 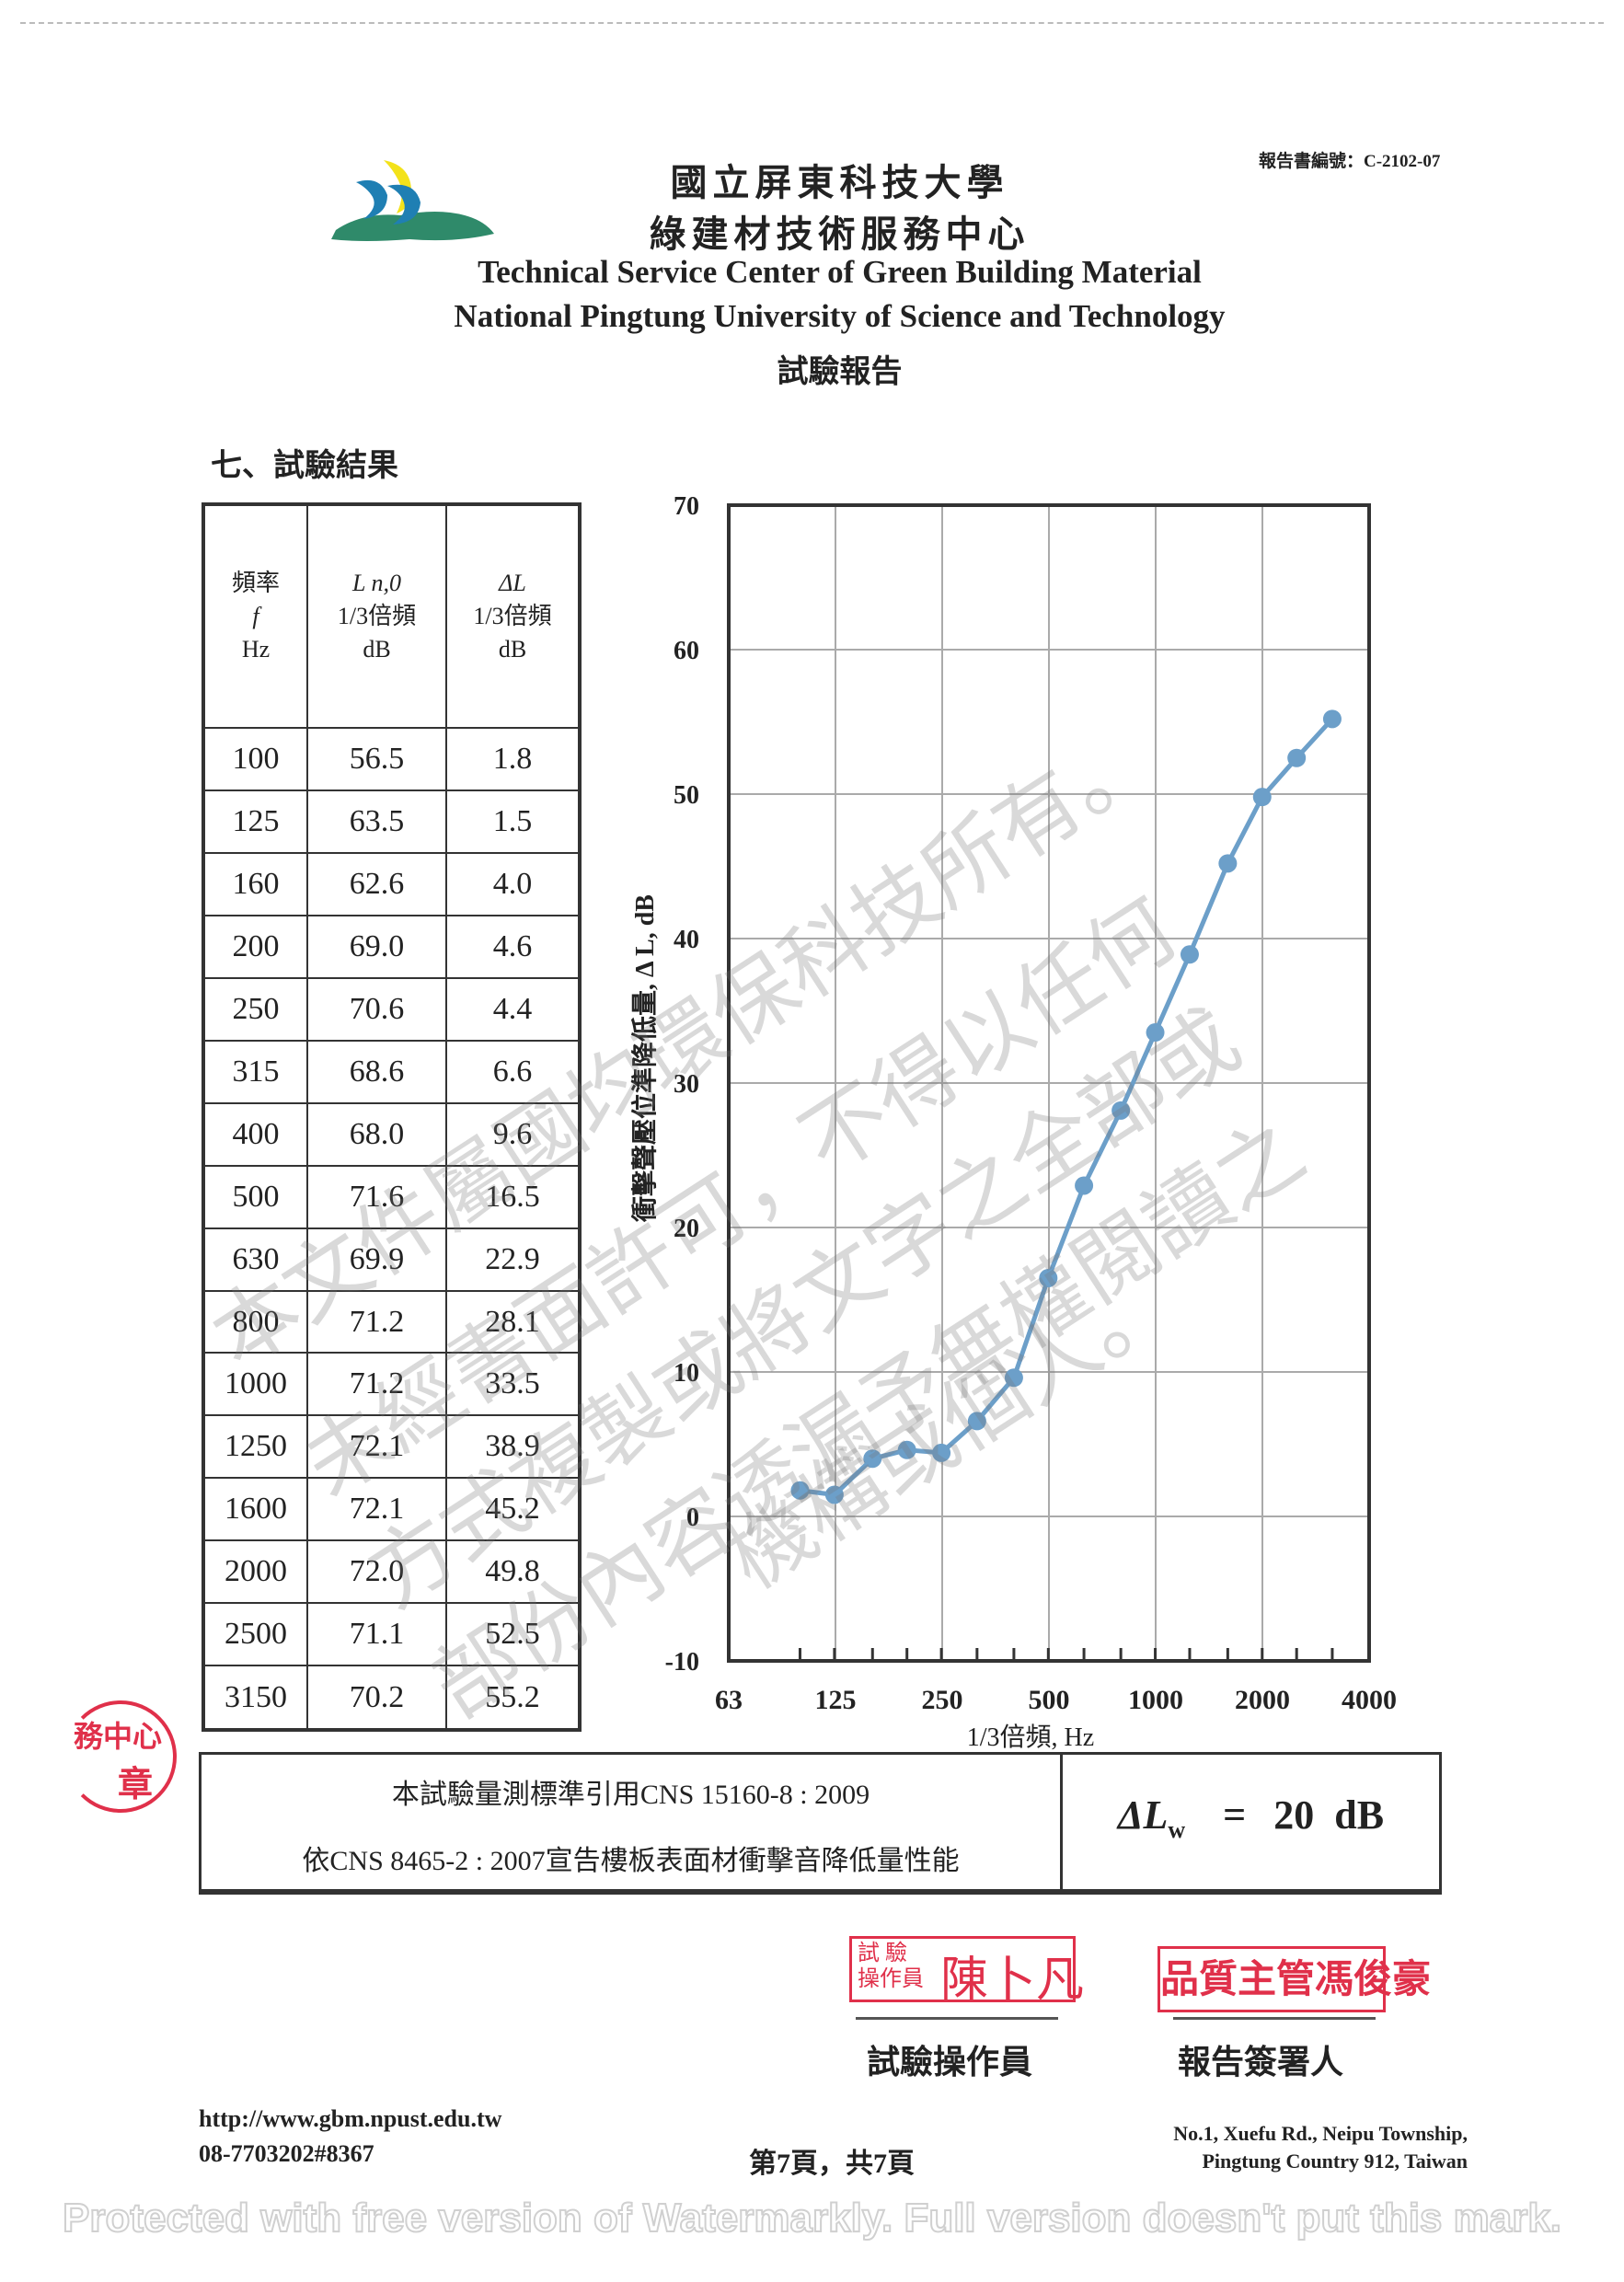 I want to click on university-logo, so click(x=412, y=201).